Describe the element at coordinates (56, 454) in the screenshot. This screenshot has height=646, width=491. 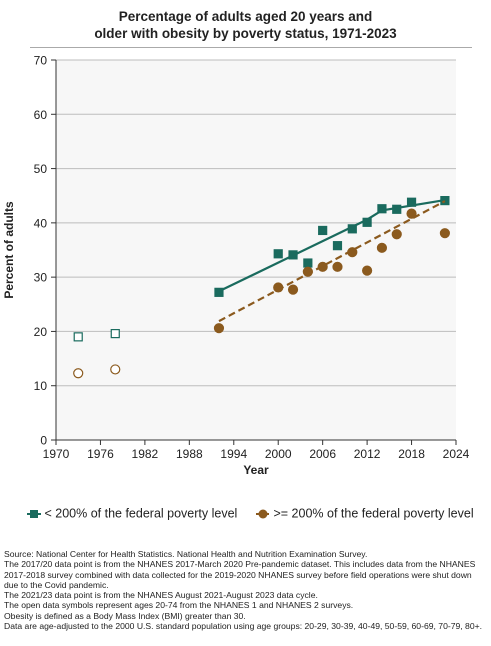
I see `x-tick-label-1970: 1970` at that location.